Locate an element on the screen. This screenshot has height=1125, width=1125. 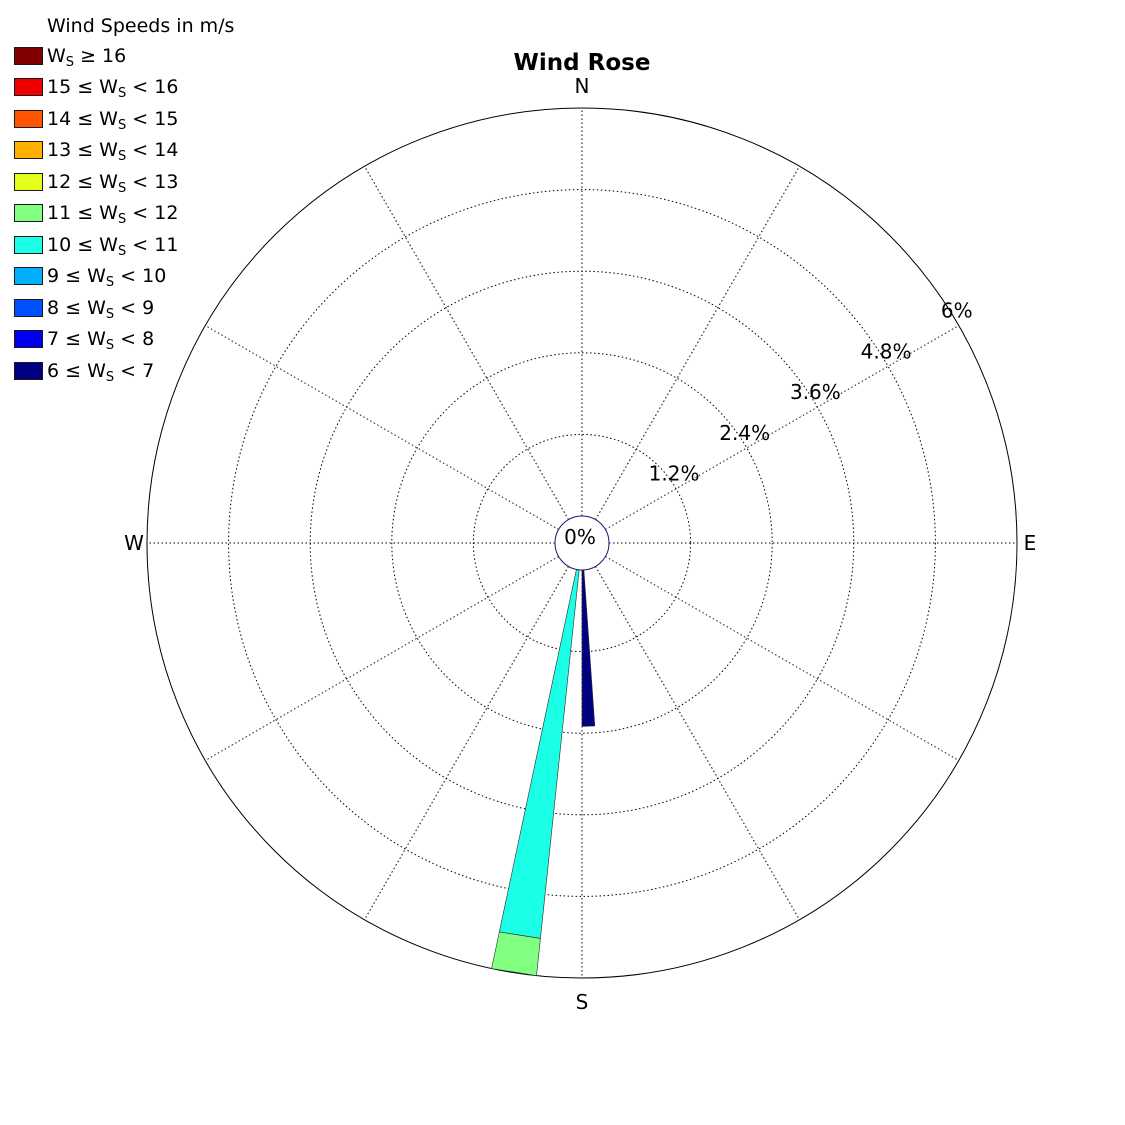
direction-label: N is located at coordinates (582, 86).